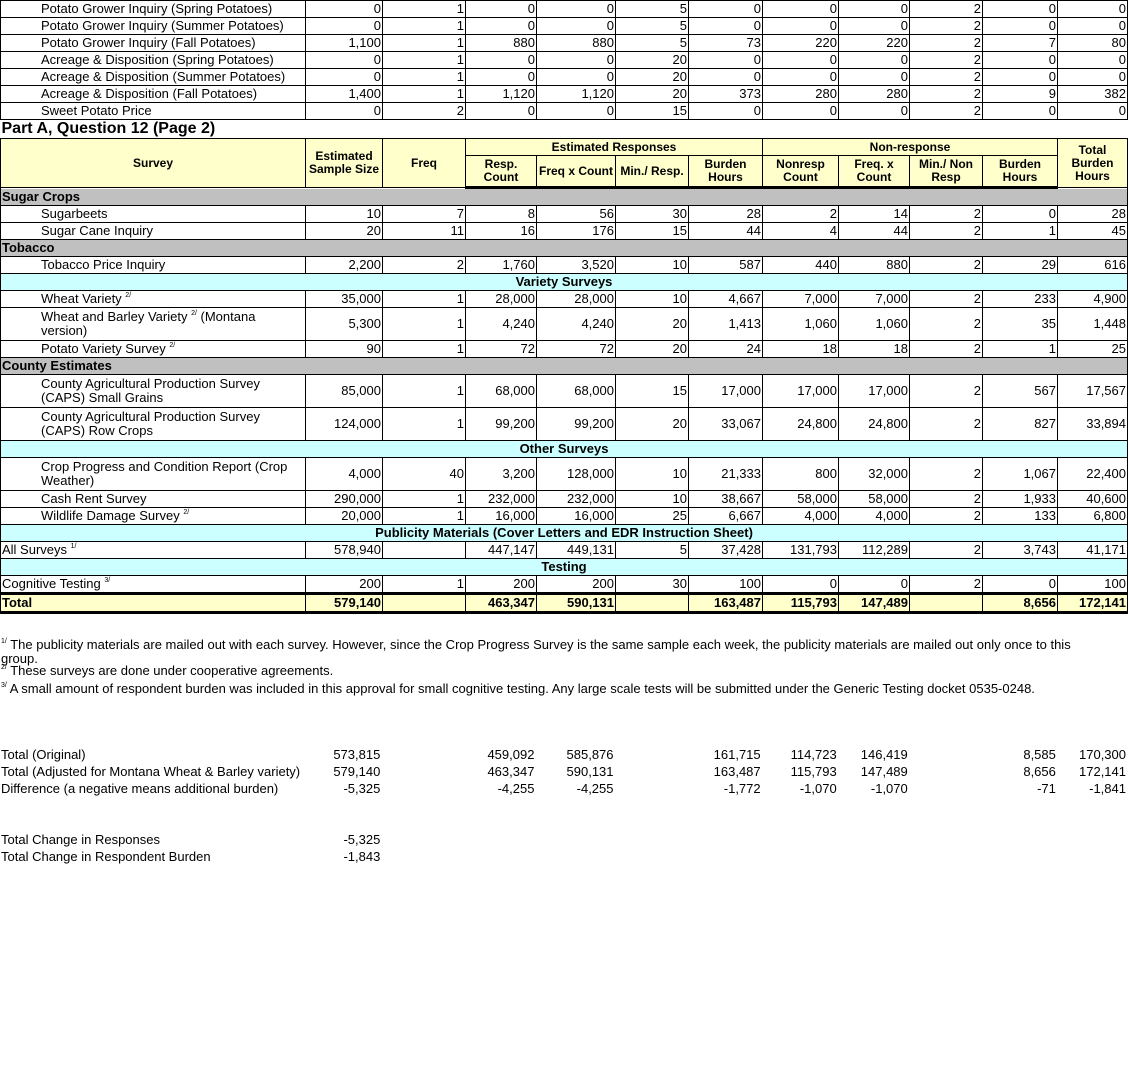 Image resolution: width=1128 pixels, height=1090 pixels. What do you see at coordinates (818, 788) in the screenshot?
I see `summary-value: -1,070` at bounding box center [818, 788].